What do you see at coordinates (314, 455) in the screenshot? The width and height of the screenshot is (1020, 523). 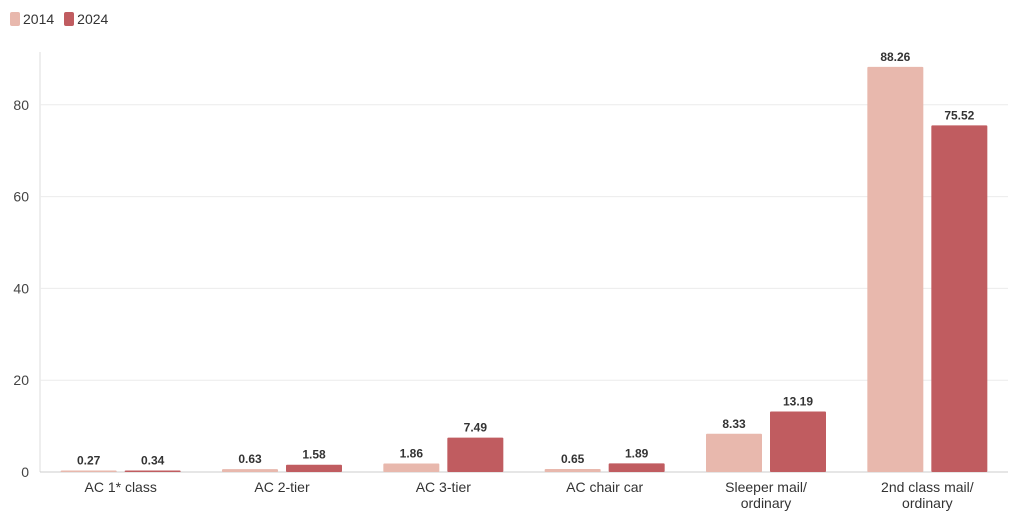 I see `data-label: 1.58` at bounding box center [314, 455].